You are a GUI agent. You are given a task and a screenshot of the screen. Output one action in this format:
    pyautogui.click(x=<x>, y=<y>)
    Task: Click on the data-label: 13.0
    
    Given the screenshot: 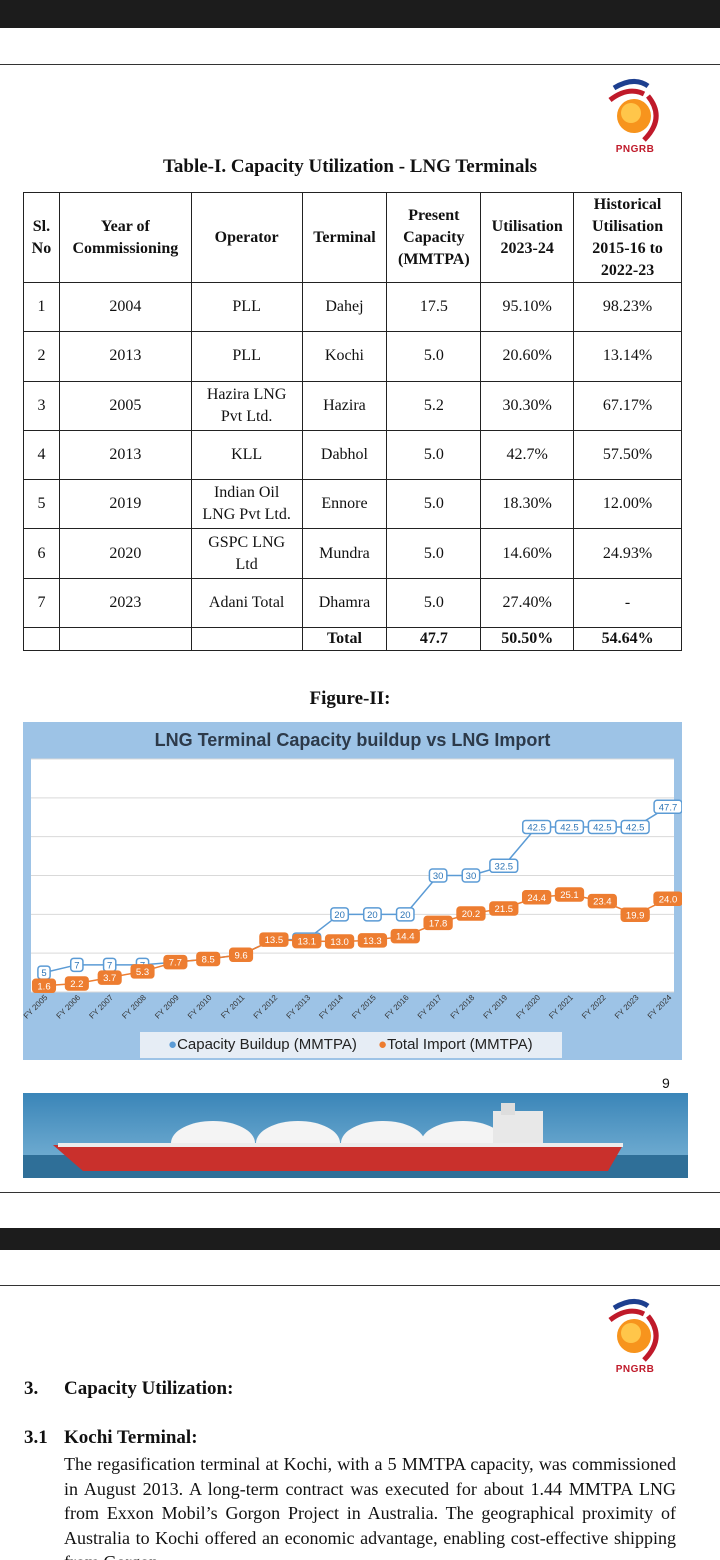 What is the action you would take?
    pyautogui.click(x=339, y=942)
    